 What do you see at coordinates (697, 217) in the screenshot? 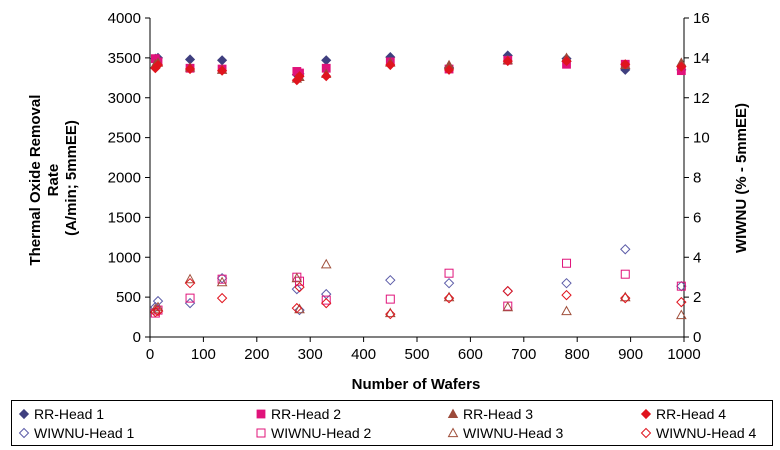
I see `right-y-tick-label: 6` at bounding box center [697, 217].